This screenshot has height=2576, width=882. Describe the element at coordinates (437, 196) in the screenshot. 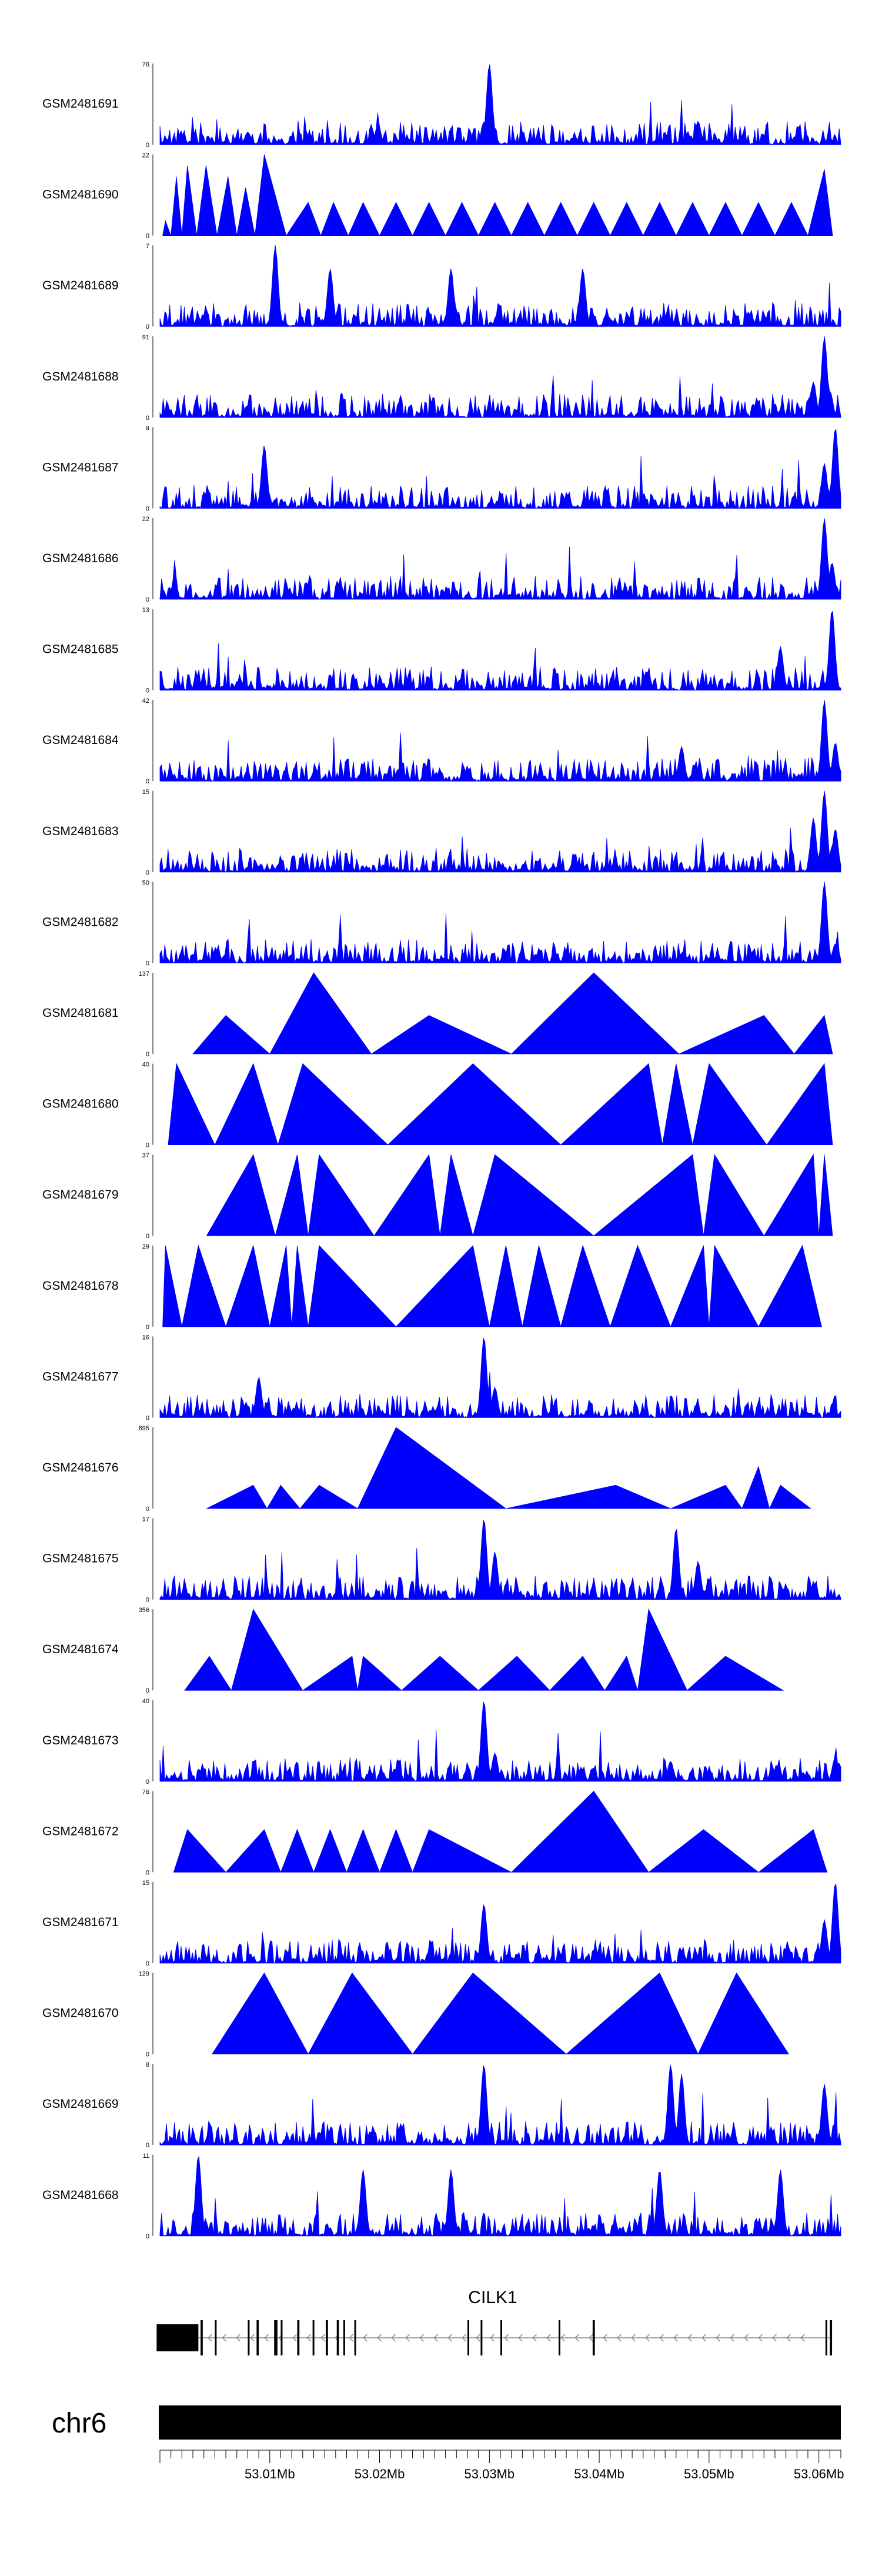

I see `track-GSM2481690: GSM2481690 22 0` at that location.